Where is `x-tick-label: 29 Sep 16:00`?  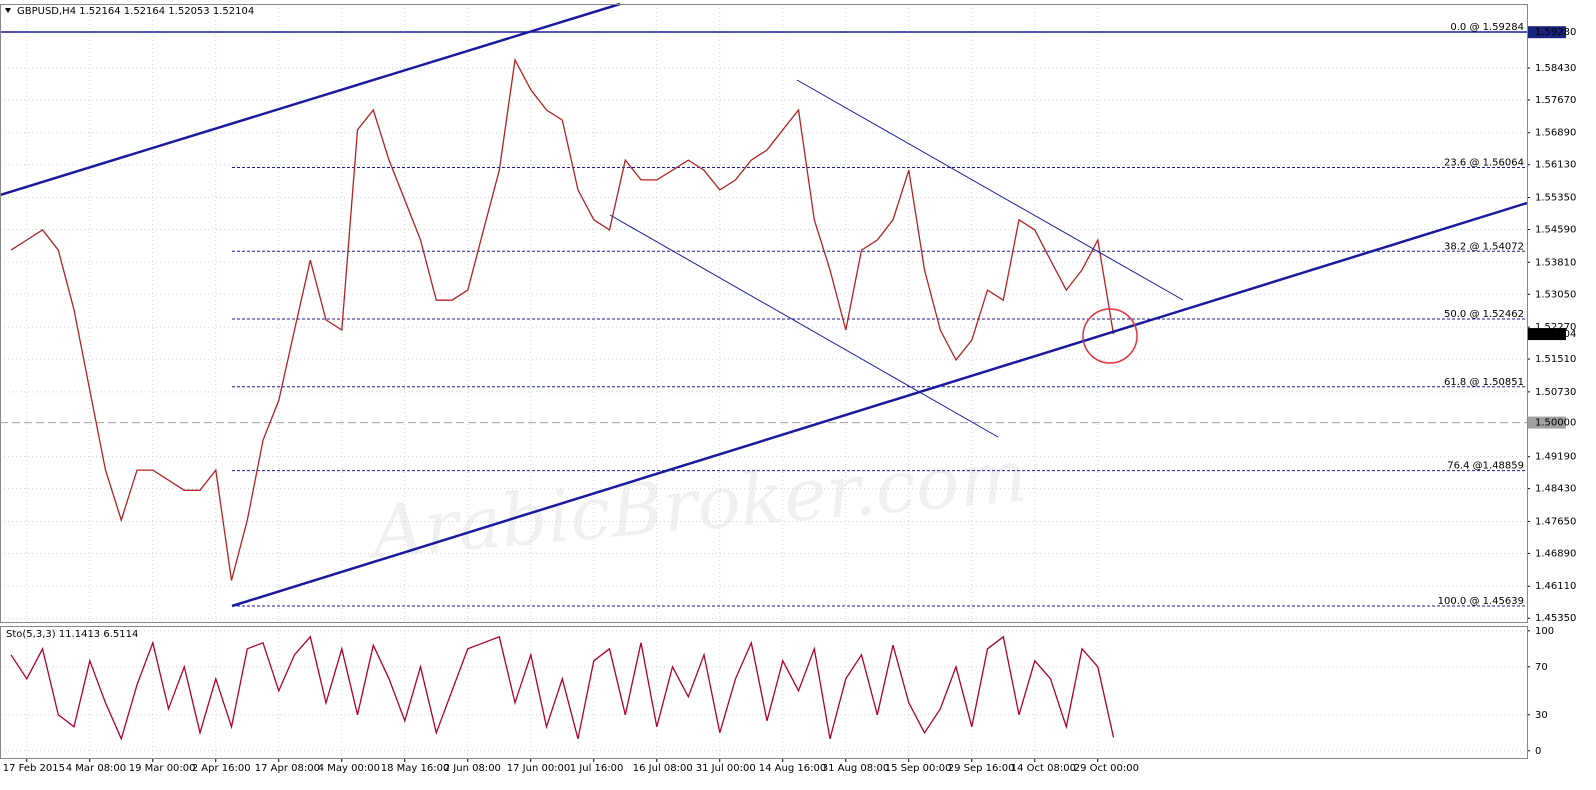
x-tick-label: 29 Sep 16:00 is located at coordinates (981, 768).